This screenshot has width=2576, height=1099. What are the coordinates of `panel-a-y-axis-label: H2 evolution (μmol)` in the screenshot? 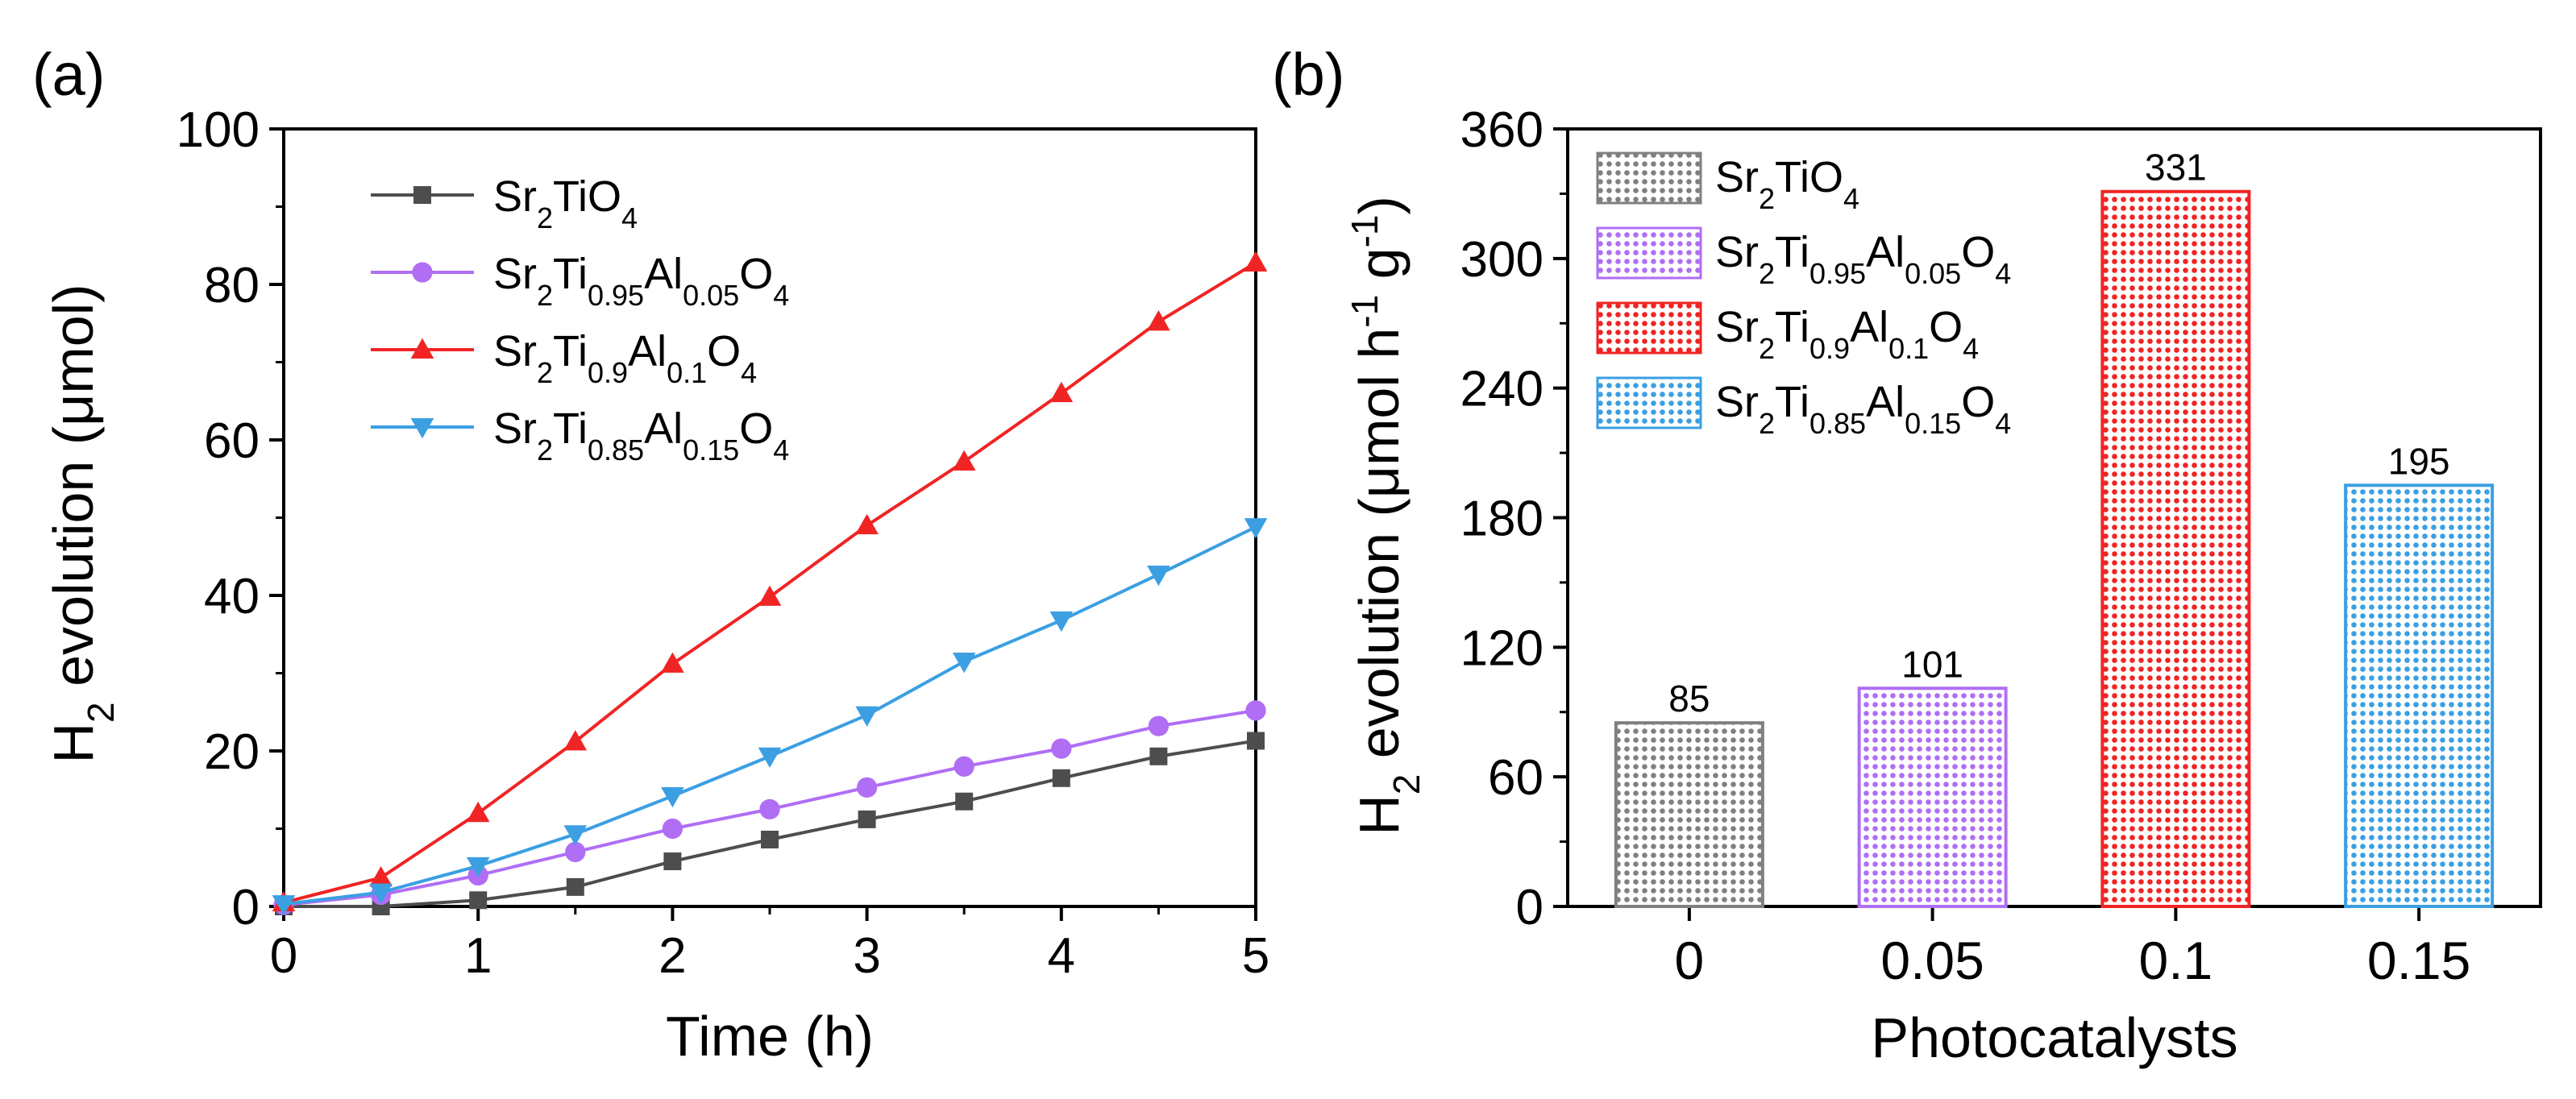 It's located at (82, 523).